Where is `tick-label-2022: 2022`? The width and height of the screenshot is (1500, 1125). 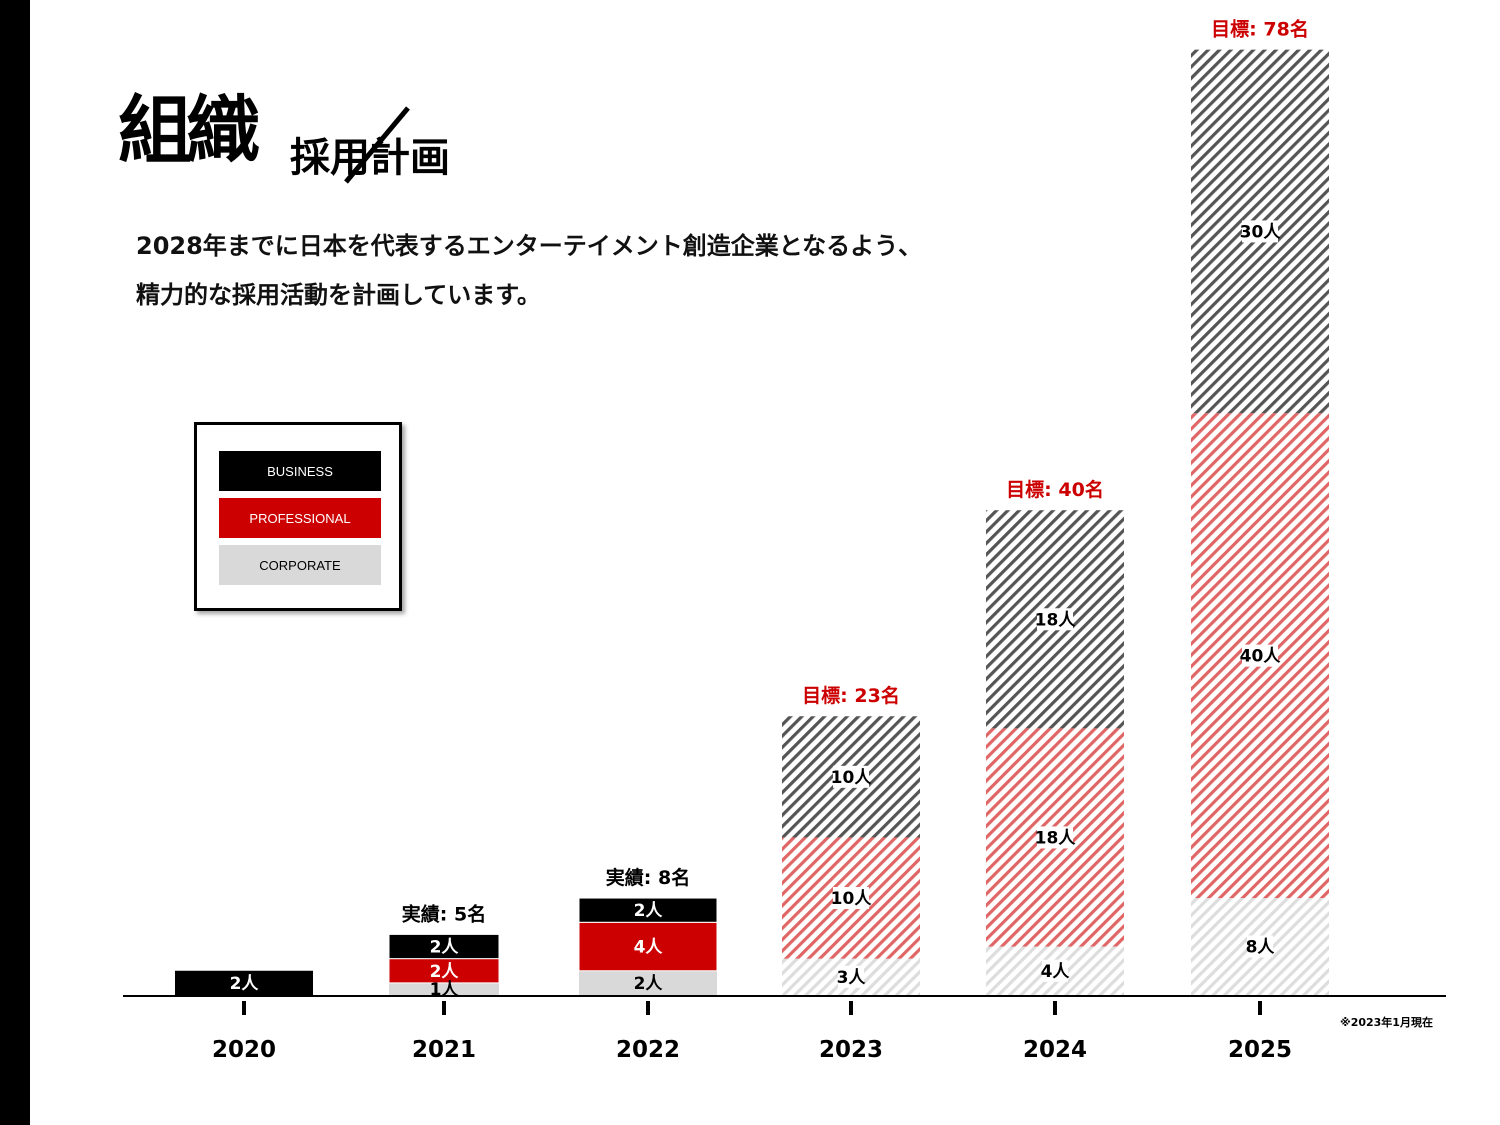 tick-label-2022: 2022 is located at coordinates (648, 1050).